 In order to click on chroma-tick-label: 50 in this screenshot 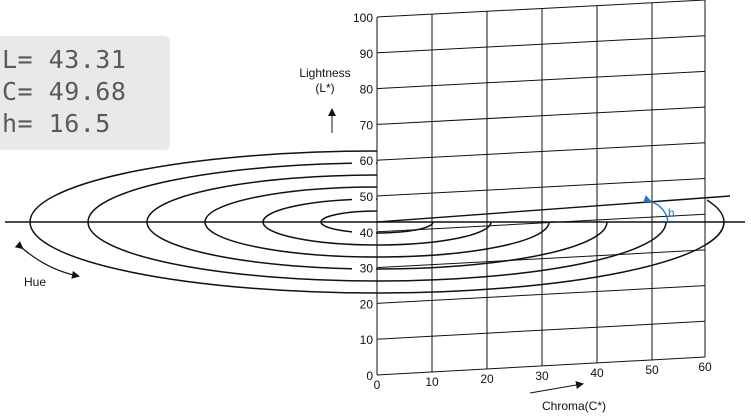, I will do `click(652, 370)`.